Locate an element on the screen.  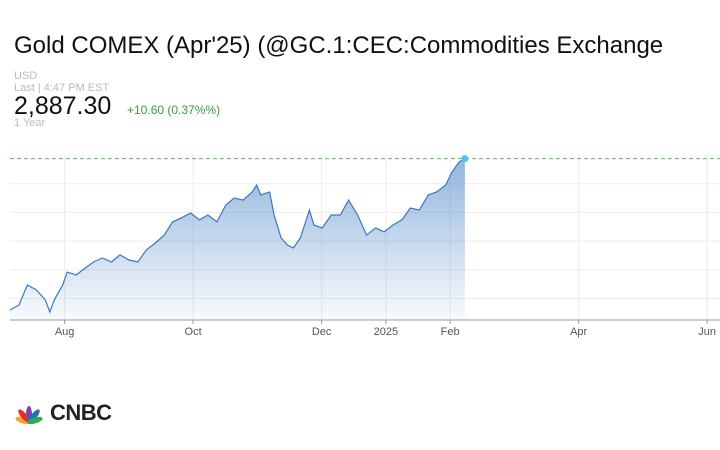
x-tick-label: Jun is located at coordinates (707, 332).